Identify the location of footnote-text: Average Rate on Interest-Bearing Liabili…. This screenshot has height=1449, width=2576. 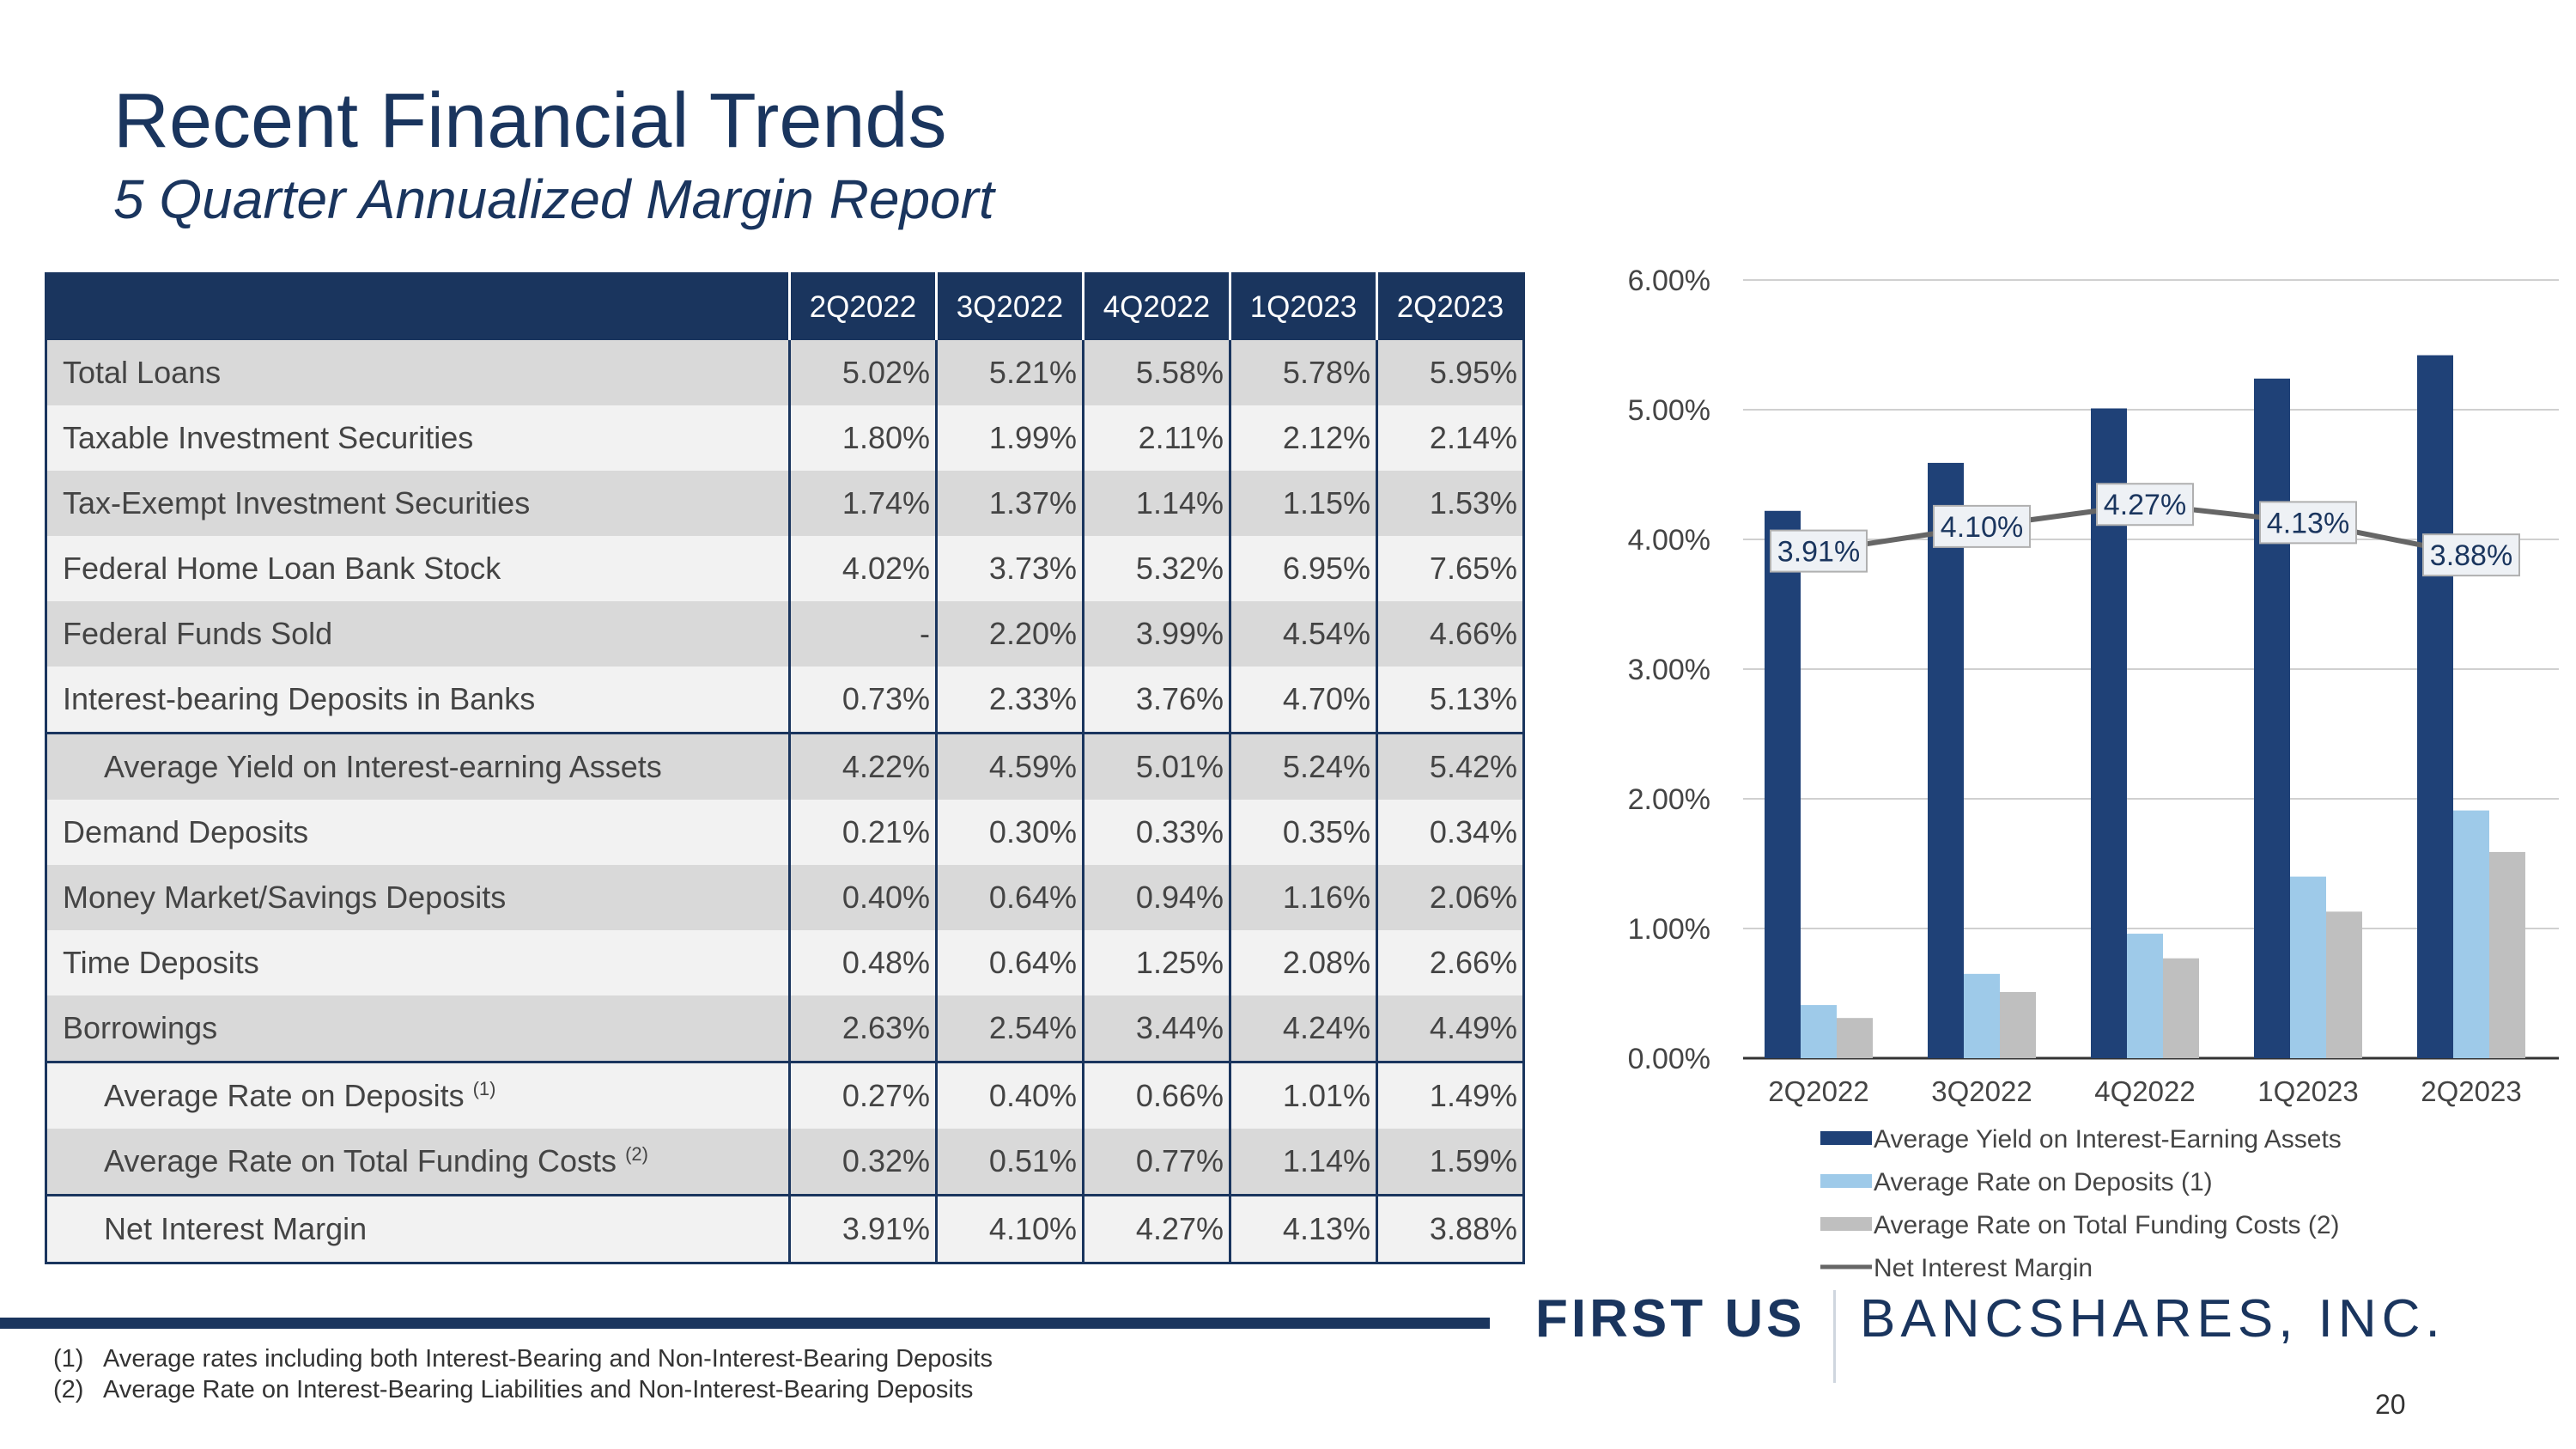
(538, 1389).